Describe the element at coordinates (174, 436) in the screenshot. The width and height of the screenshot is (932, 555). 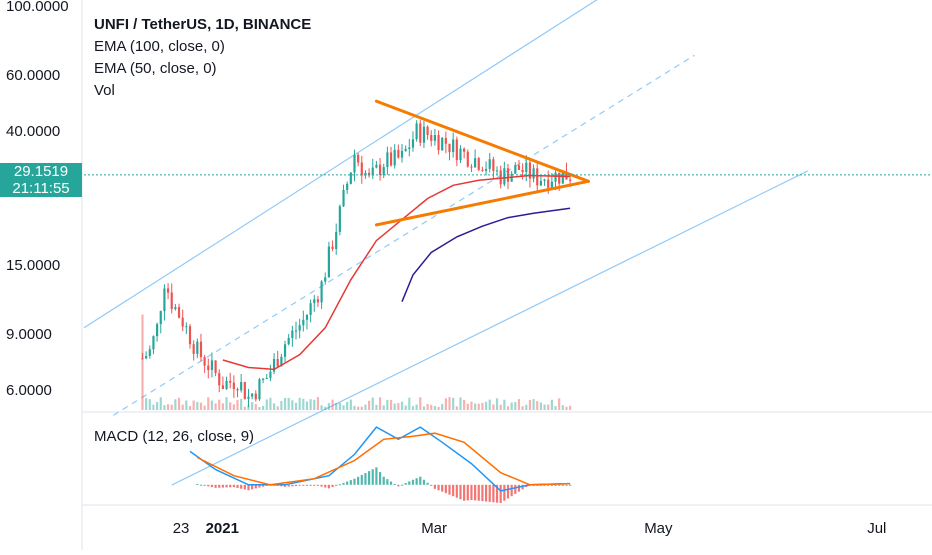
I see `macd-legend: MACD (12, 26, close, 9)` at that location.